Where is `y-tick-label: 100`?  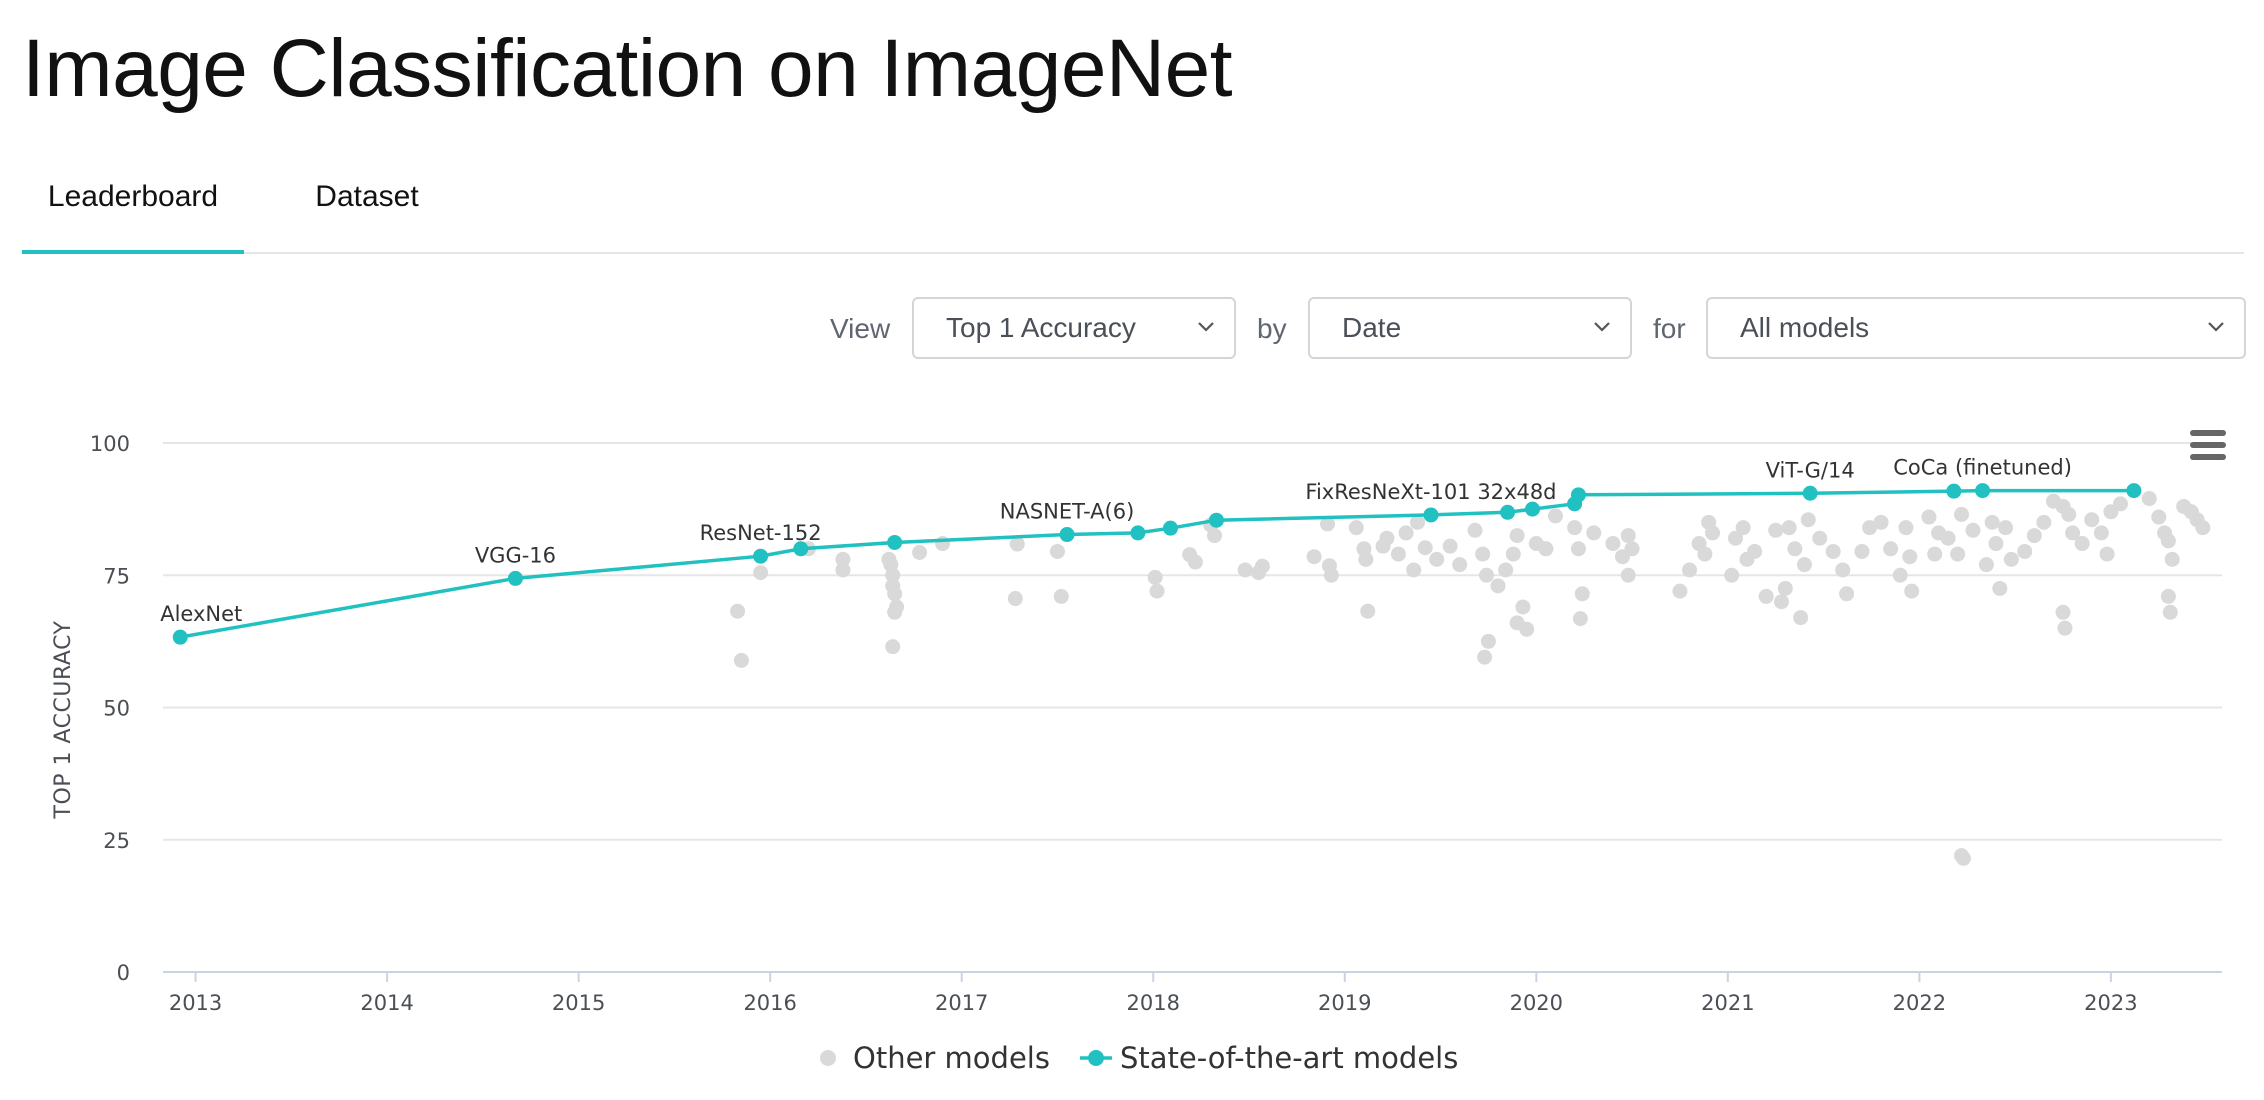
y-tick-label: 100 is located at coordinates (110, 444).